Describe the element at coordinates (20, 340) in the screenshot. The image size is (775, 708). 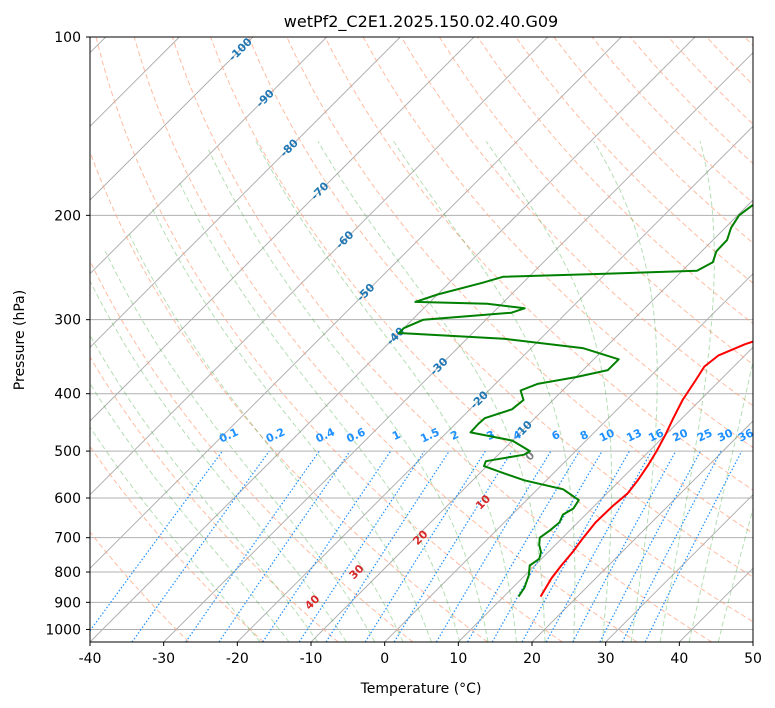
I see `y-axis-label: Pressure (hPa)` at that location.